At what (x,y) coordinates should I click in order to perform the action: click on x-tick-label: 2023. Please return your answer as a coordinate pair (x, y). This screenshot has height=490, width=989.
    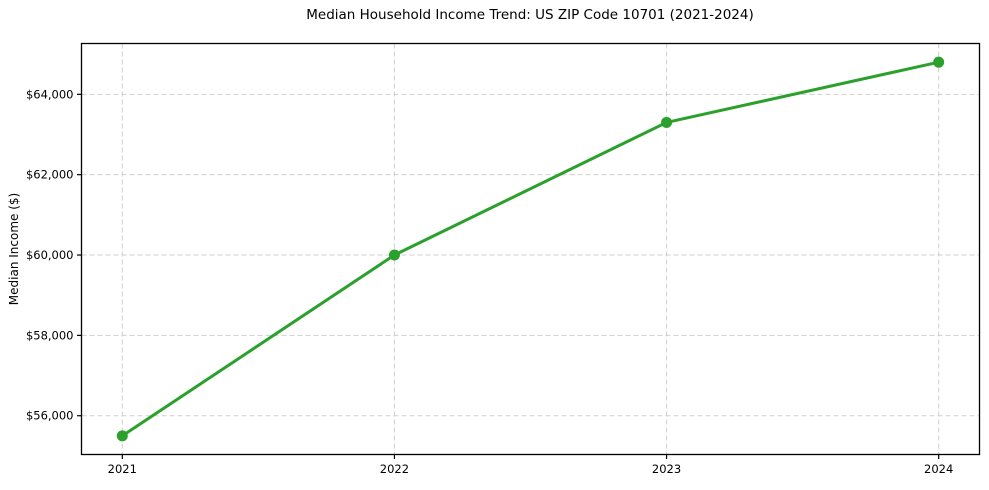
    Looking at the image, I should click on (666, 469).